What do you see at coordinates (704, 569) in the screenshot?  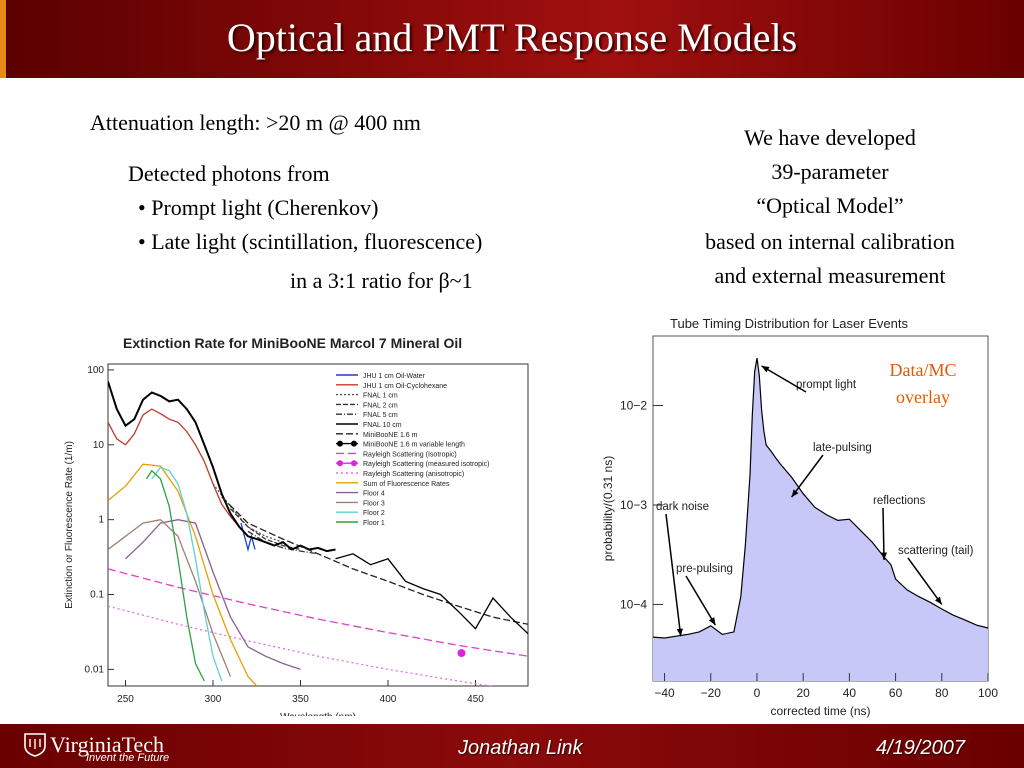 I see `chart2-annotation-pre-pulsing: pre-pulsing` at bounding box center [704, 569].